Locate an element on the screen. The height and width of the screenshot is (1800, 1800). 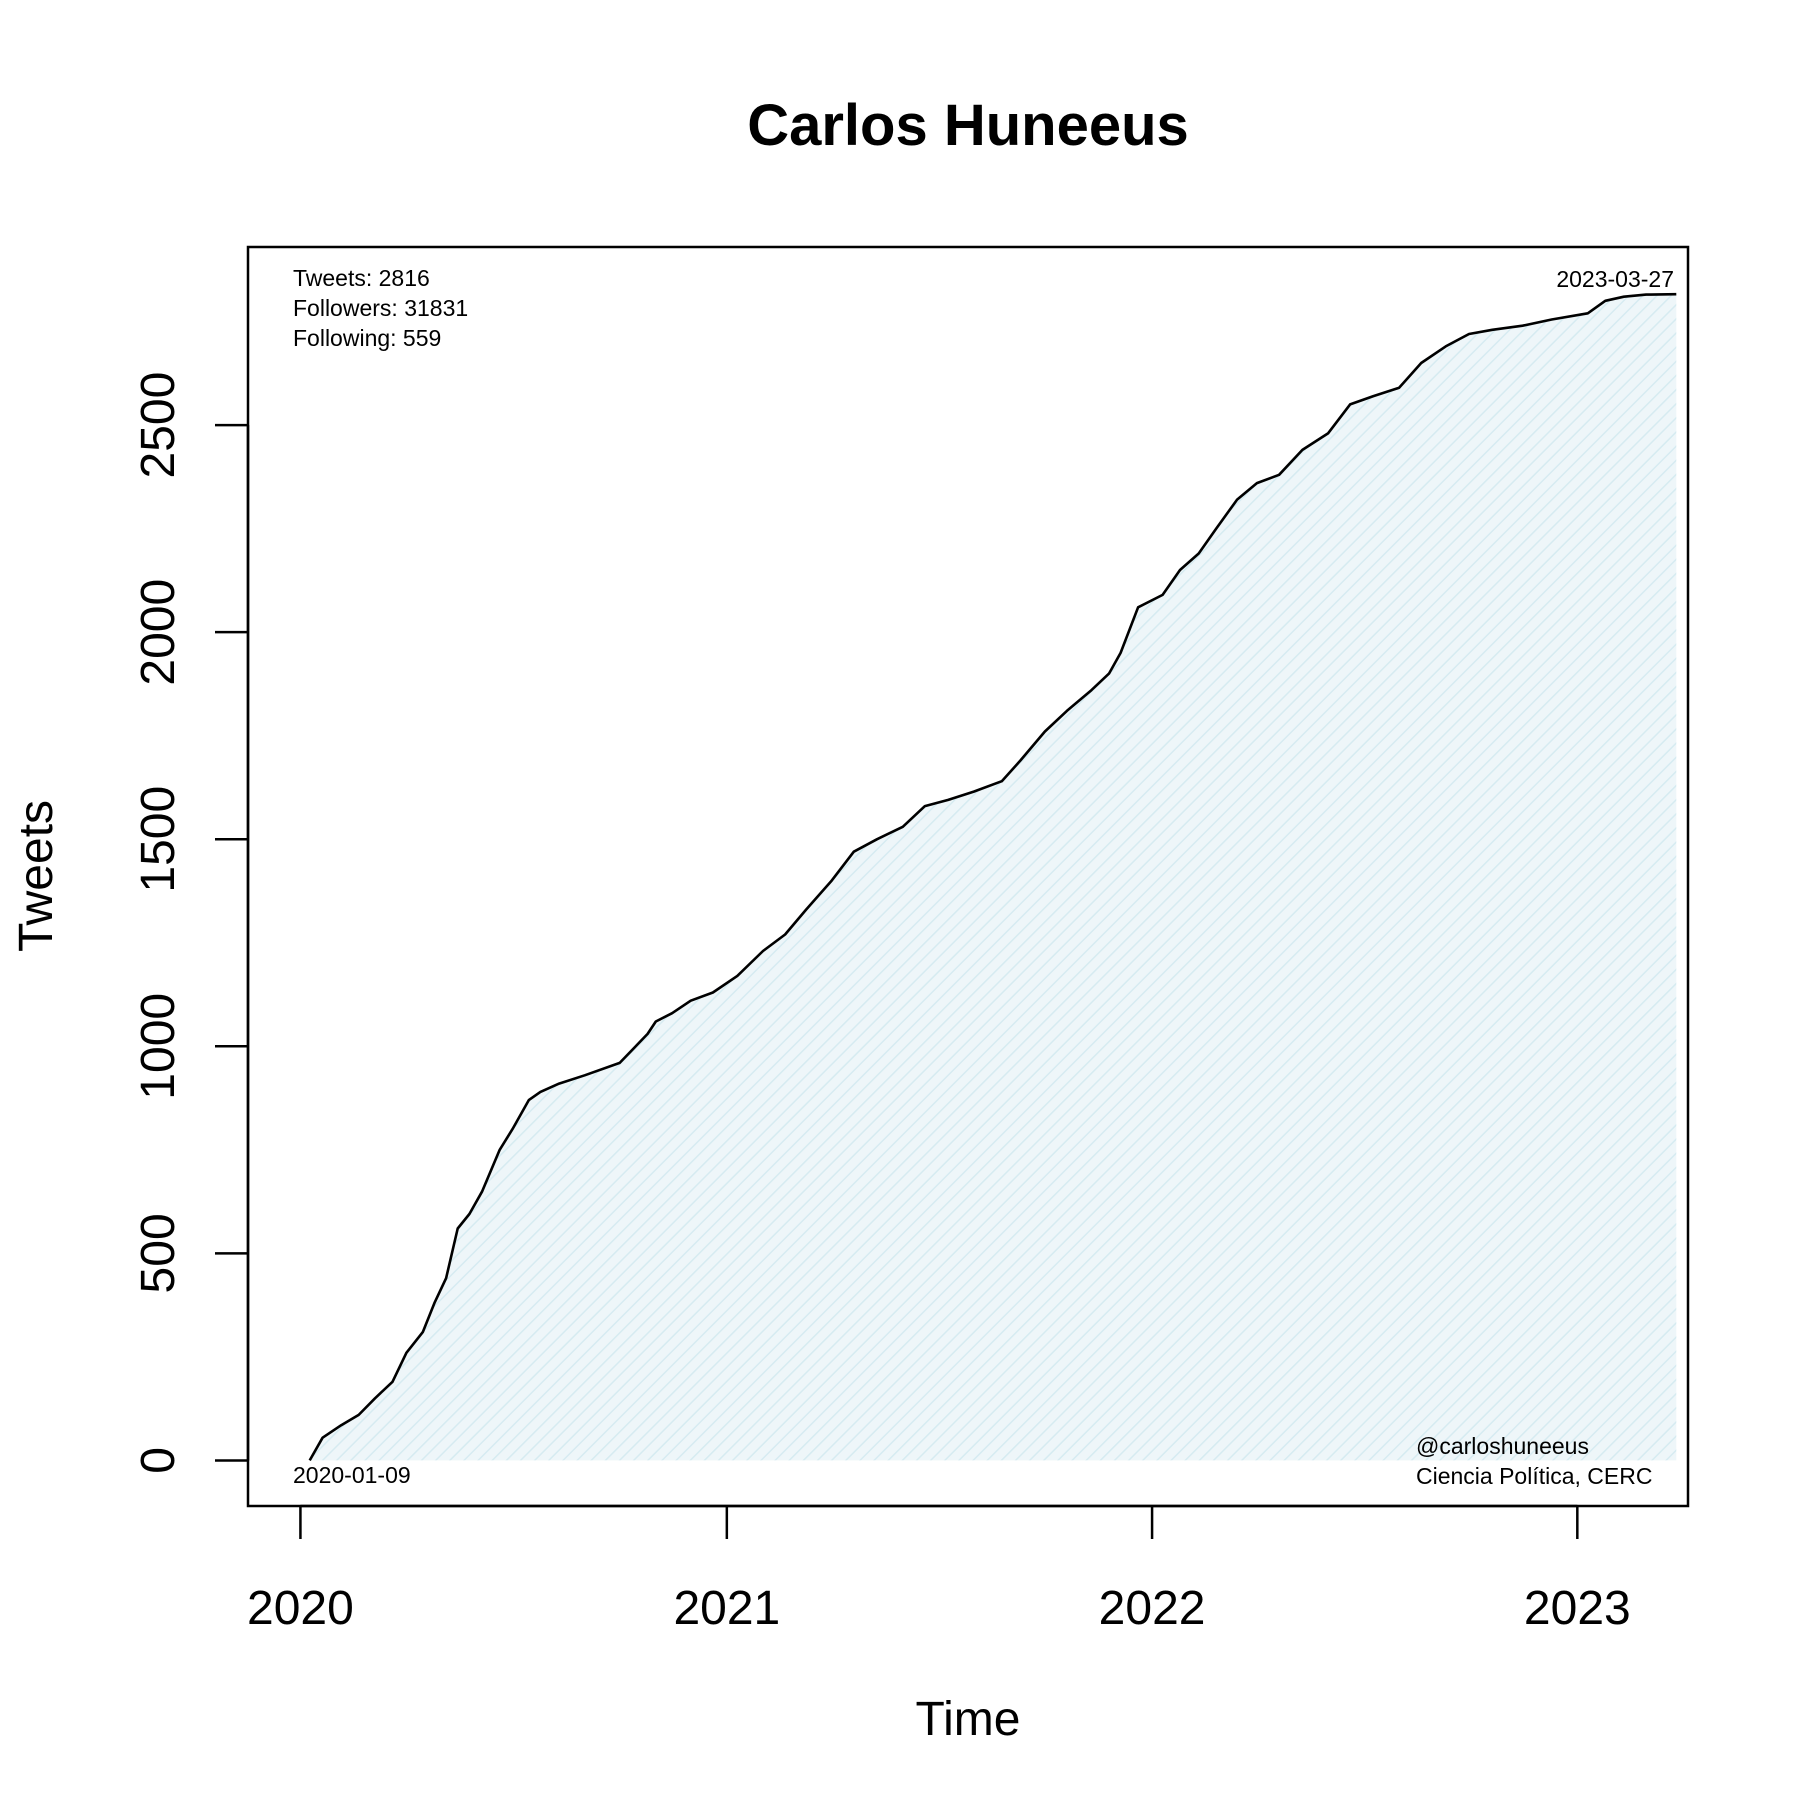
affiliation-label: Ciencia Política, CERC is located at coordinates (1534, 1476).